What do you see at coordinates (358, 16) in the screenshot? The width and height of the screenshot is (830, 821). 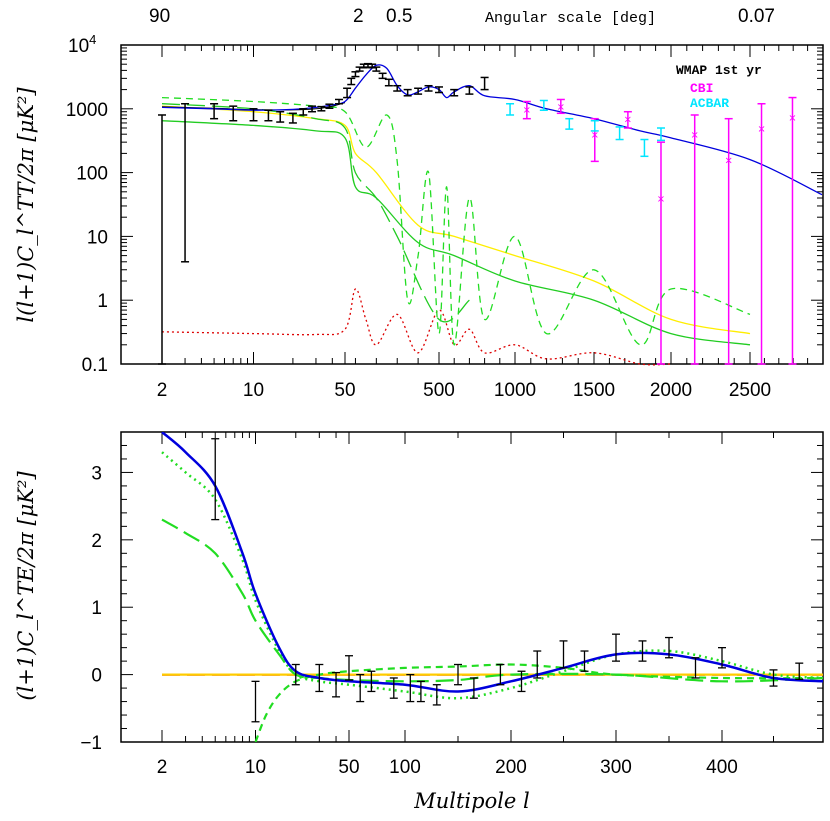 I see `top-axis-label-2: 2` at bounding box center [358, 16].